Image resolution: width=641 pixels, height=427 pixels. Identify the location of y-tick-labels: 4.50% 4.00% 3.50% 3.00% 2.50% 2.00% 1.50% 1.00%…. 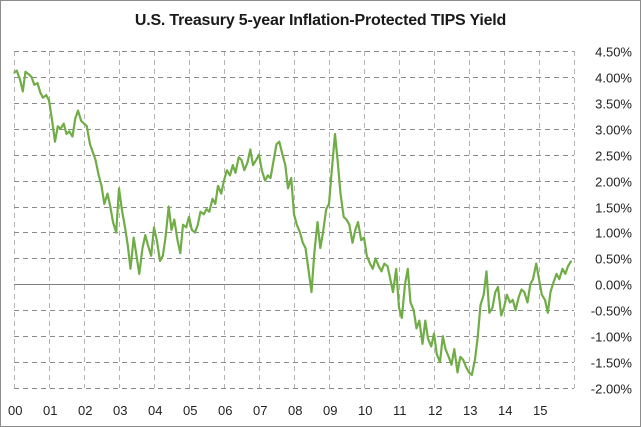
(612, 221).